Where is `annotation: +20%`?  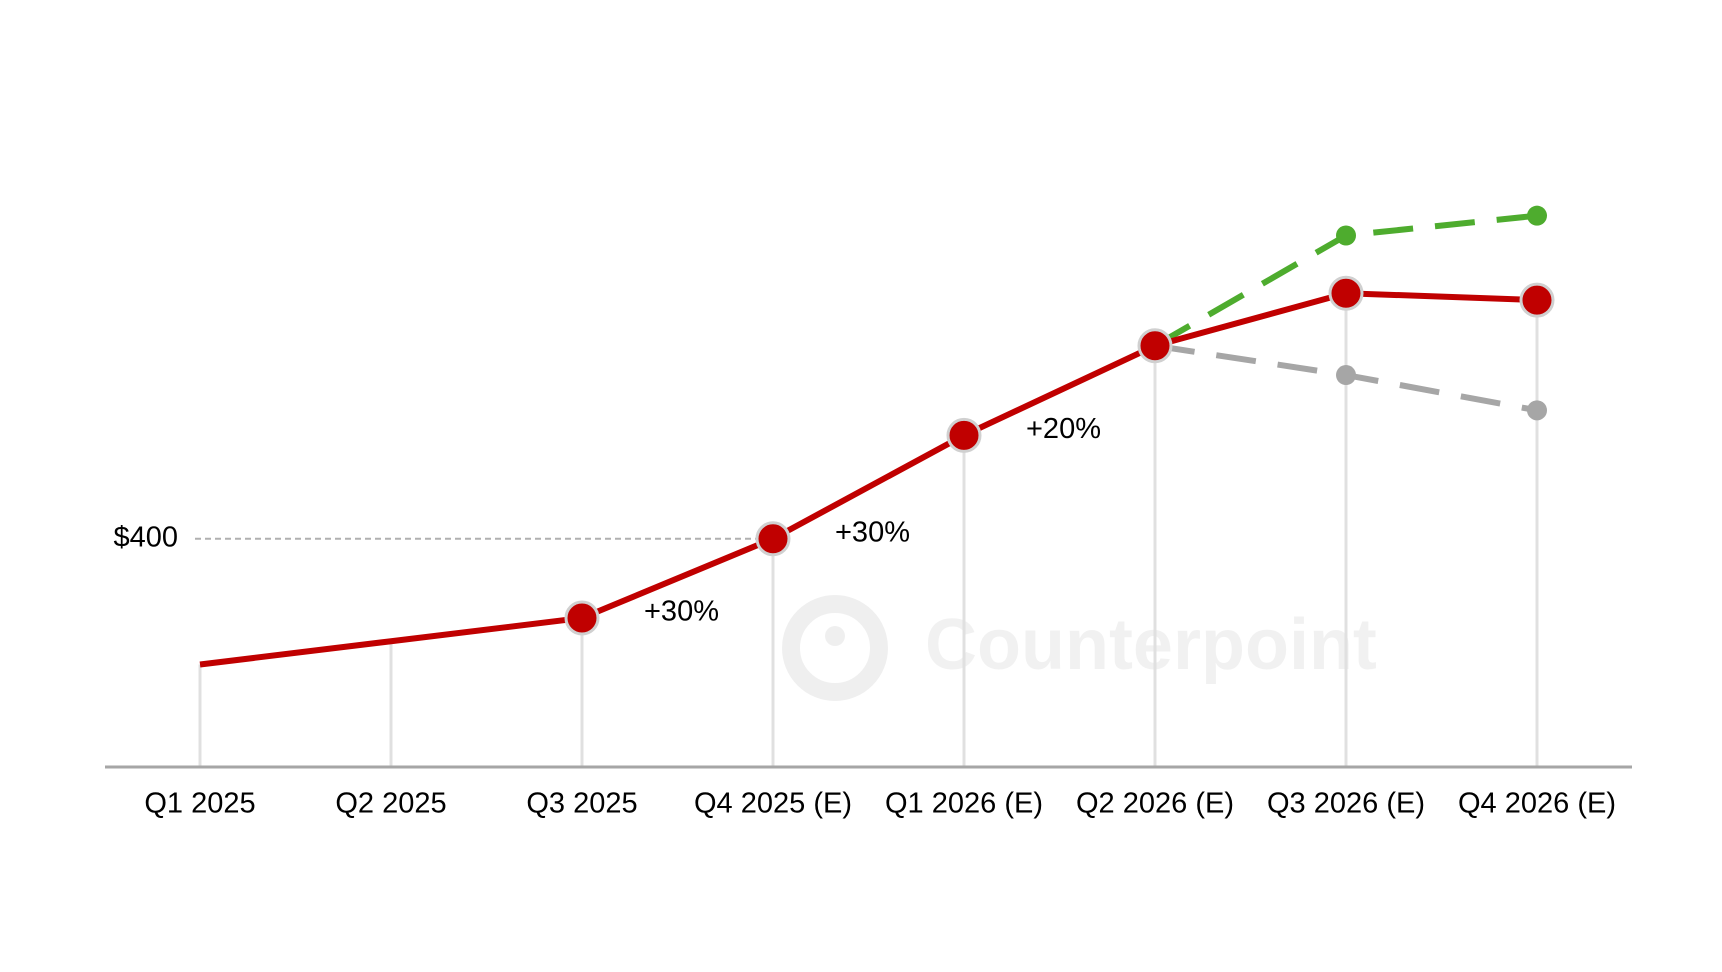 annotation: +20% is located at coordinates (1063, 429).